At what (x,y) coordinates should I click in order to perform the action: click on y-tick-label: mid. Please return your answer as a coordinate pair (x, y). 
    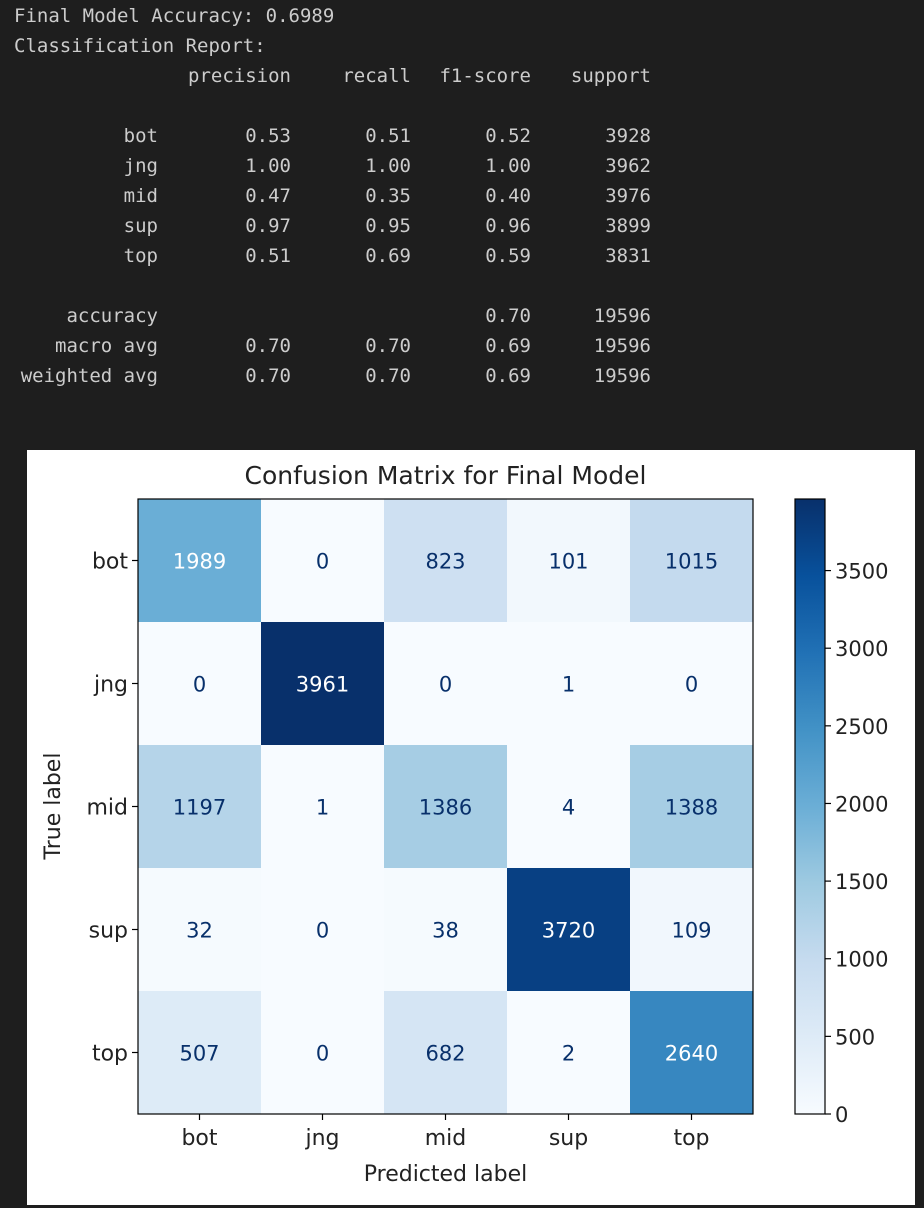
    Looking at the image, I should click on (107, 808).